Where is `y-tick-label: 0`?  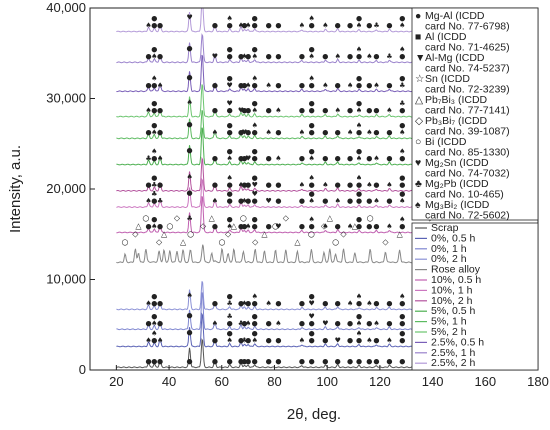
y-tick-label: 0 is located at coordinates (82, 369).